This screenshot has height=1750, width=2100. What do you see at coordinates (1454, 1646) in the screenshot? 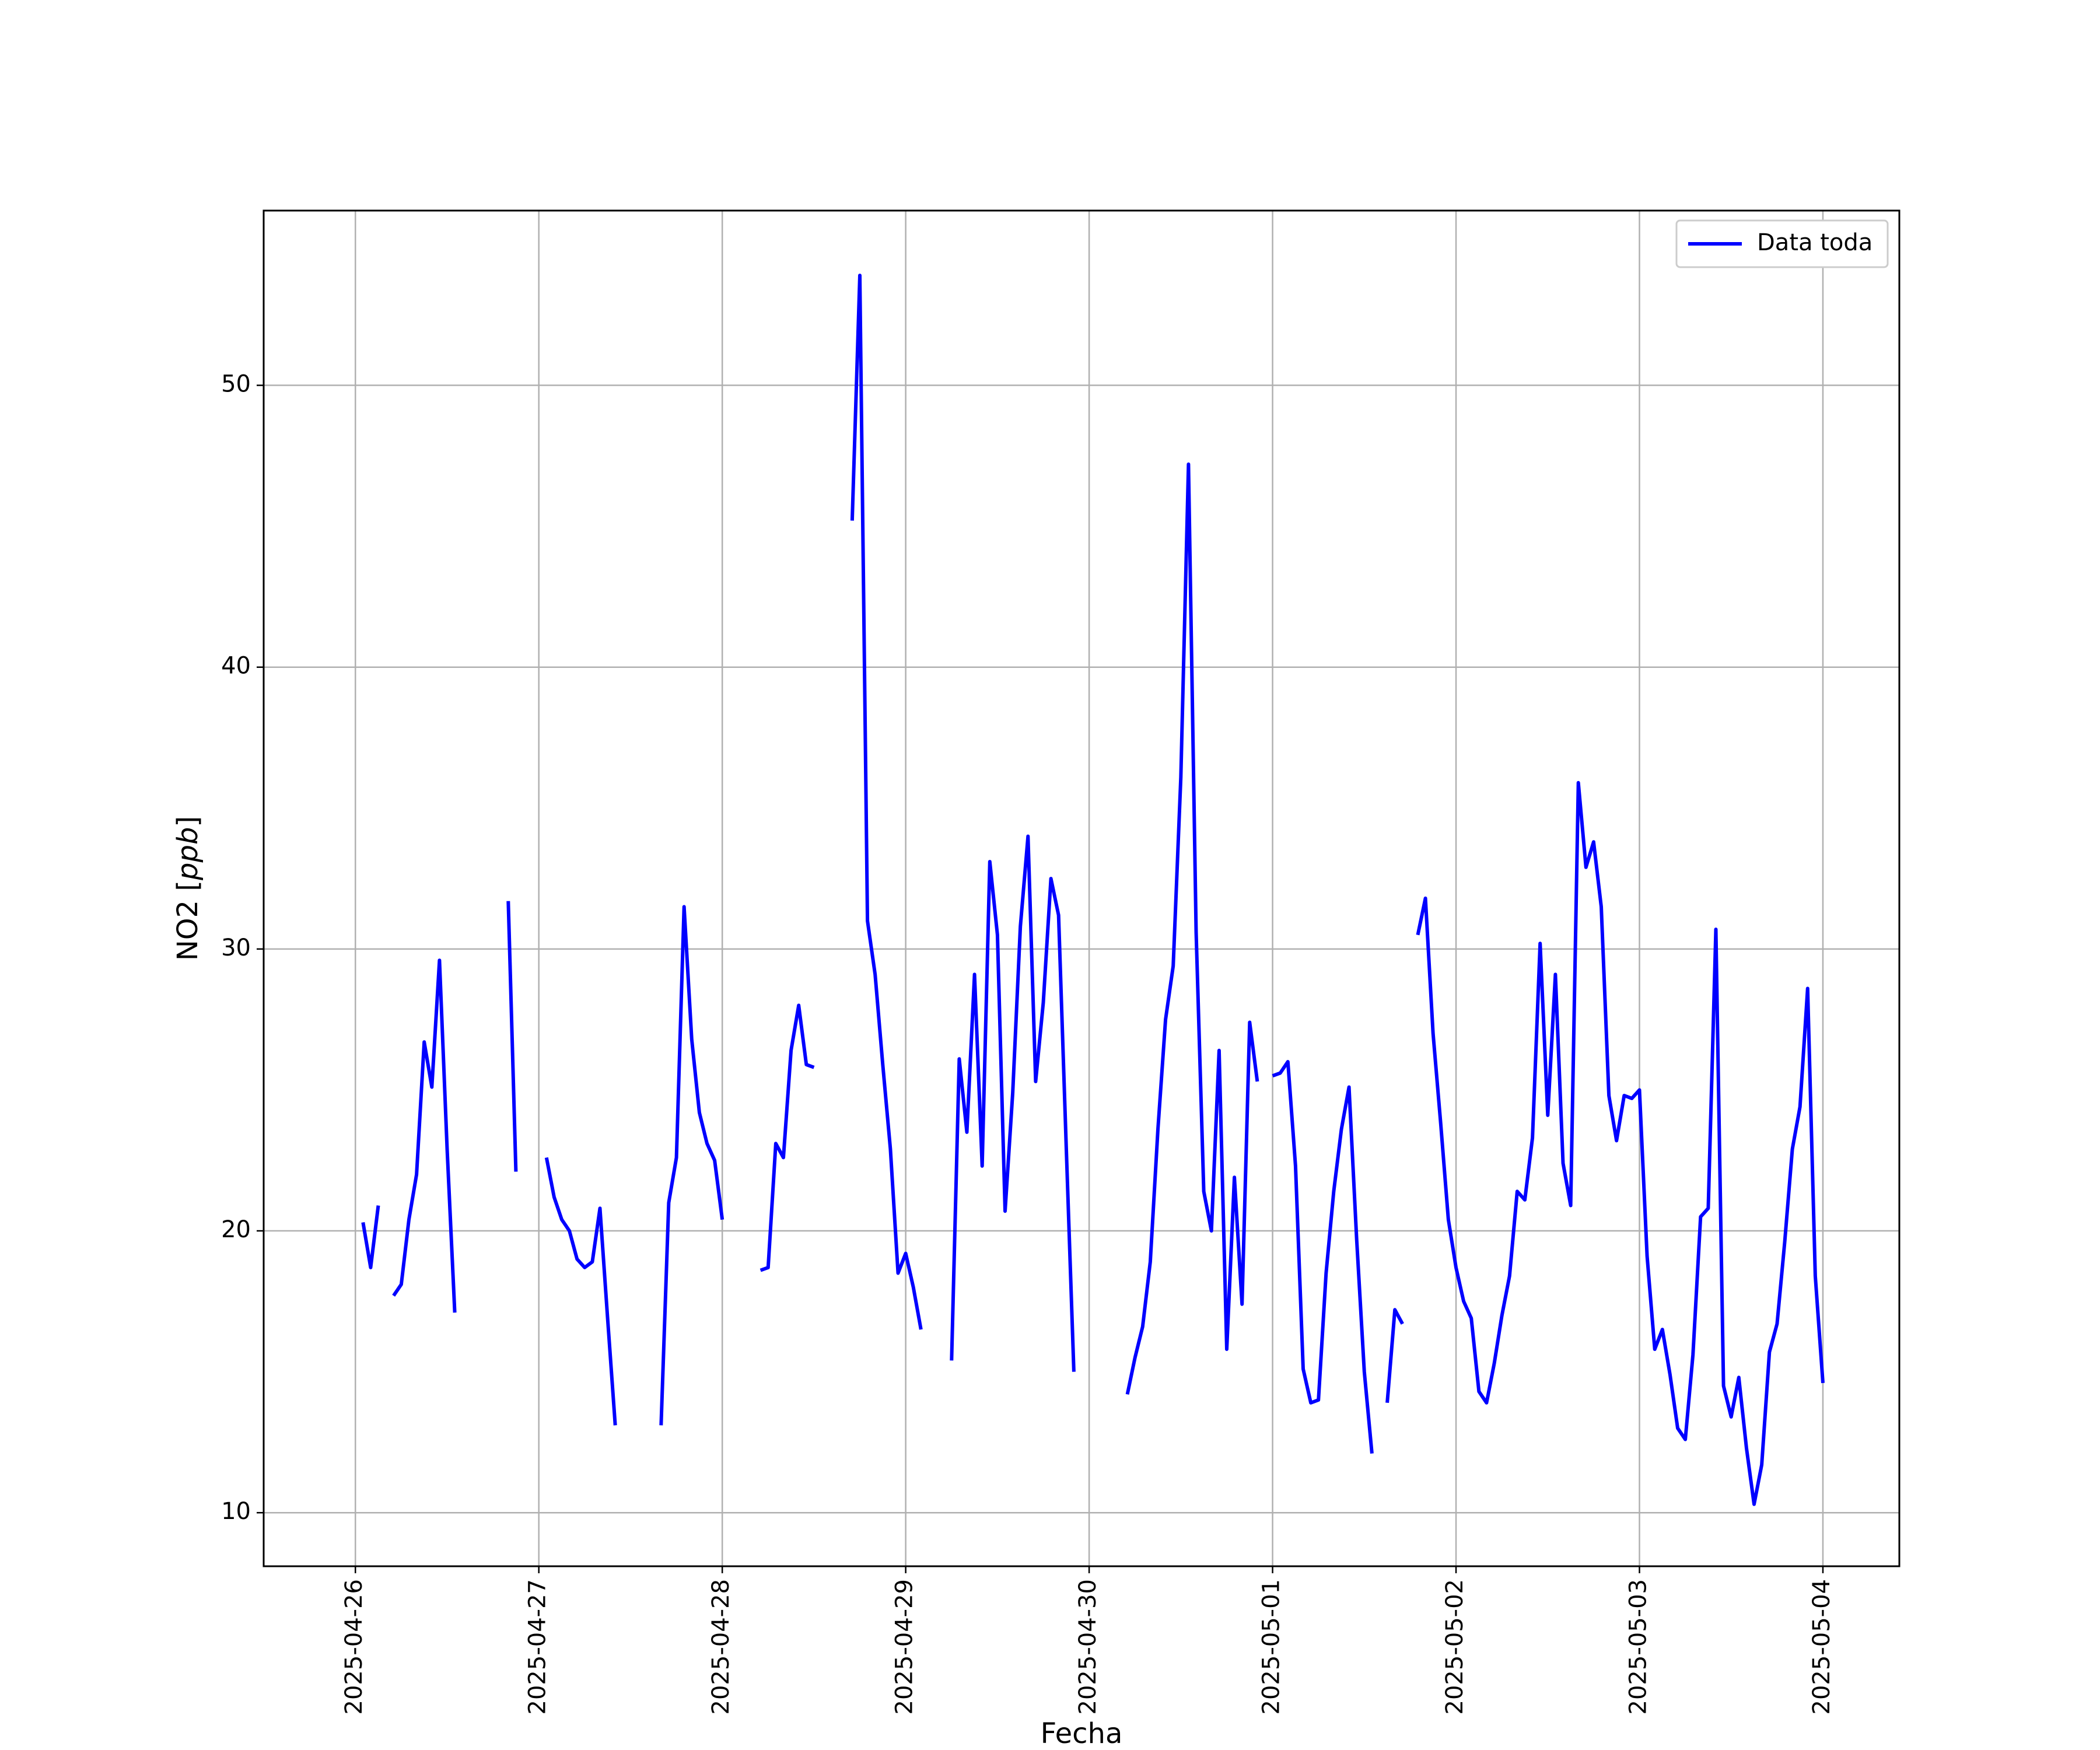
I see `x-tick-label: 2025-05-02` at bounding box center [1454, 1646].